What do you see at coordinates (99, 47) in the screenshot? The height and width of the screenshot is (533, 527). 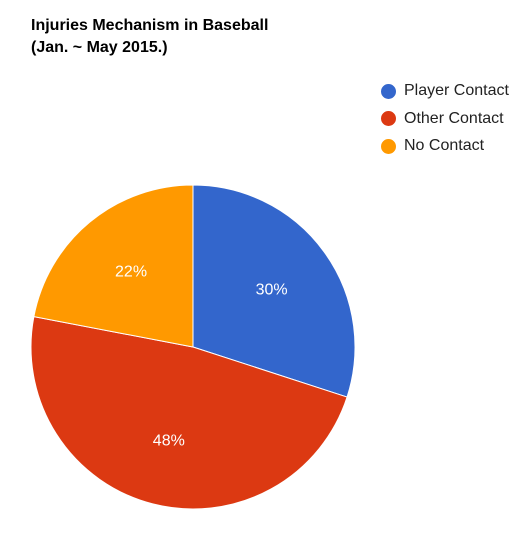 I see `chart-subtitle: (Jan. ~ May 2015.)` at bounding box center [99, 47].